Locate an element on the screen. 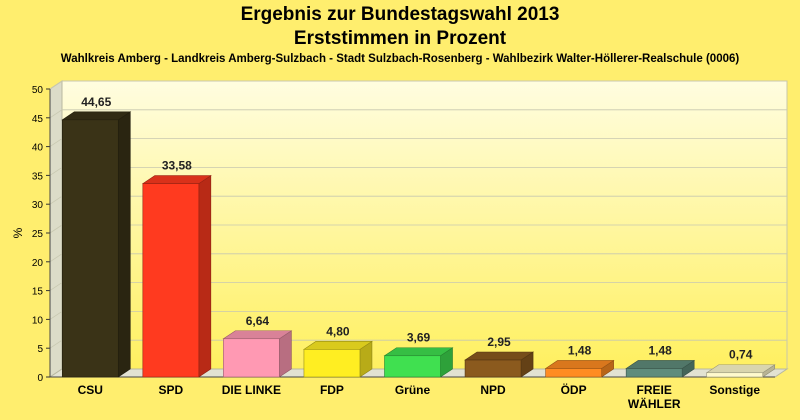 The image size is (800, 420). data-label: 4,80 is located at coordinates (338, 331).